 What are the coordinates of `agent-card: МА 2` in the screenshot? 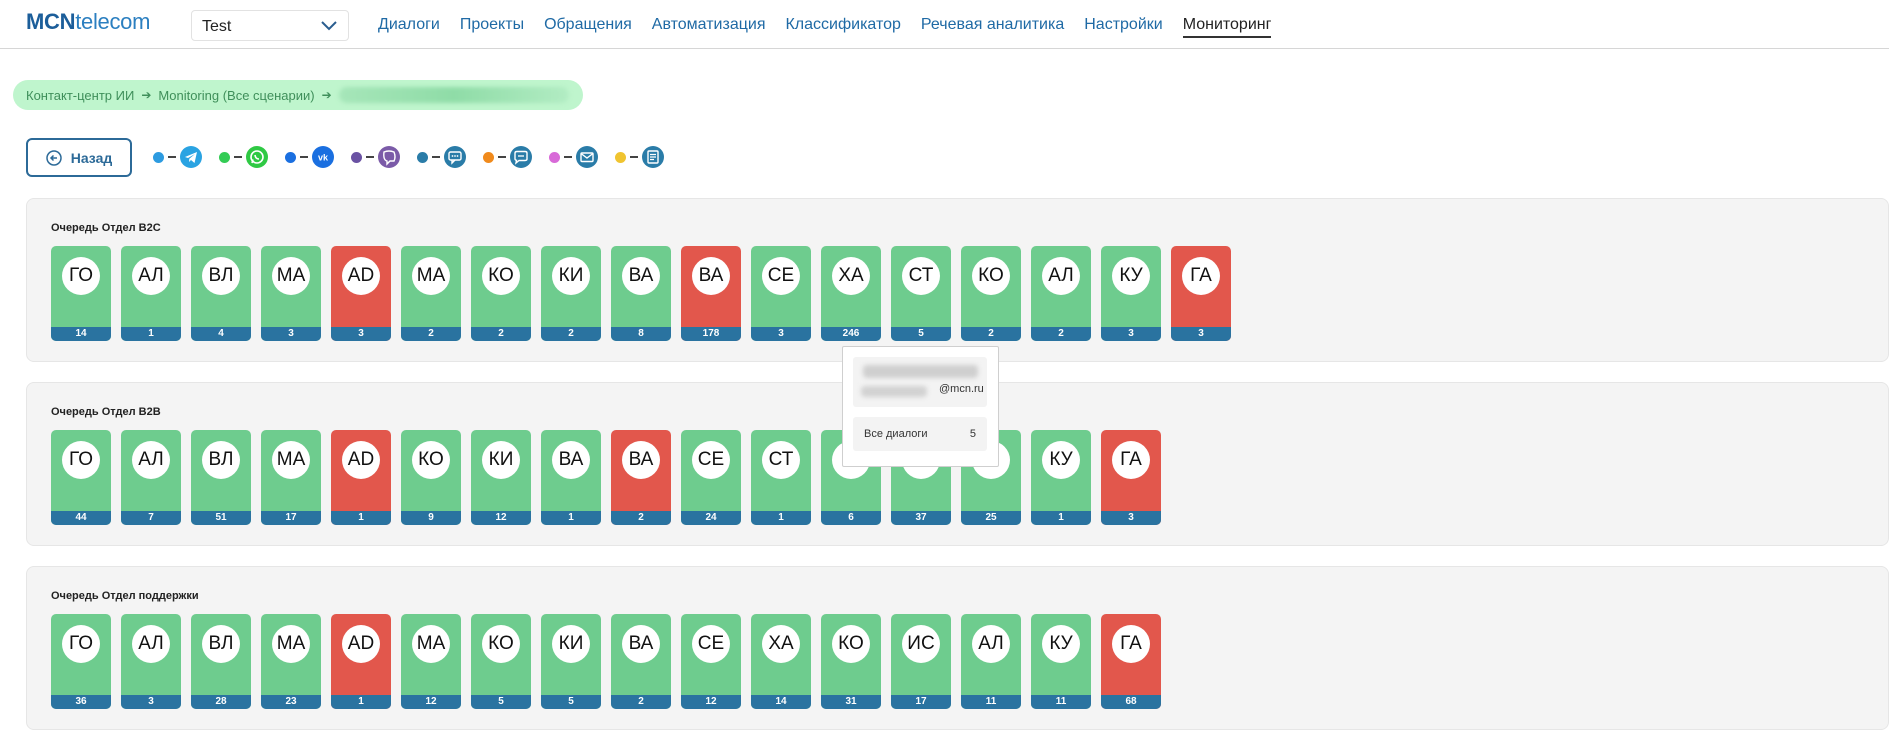 It's located at (431, 293).